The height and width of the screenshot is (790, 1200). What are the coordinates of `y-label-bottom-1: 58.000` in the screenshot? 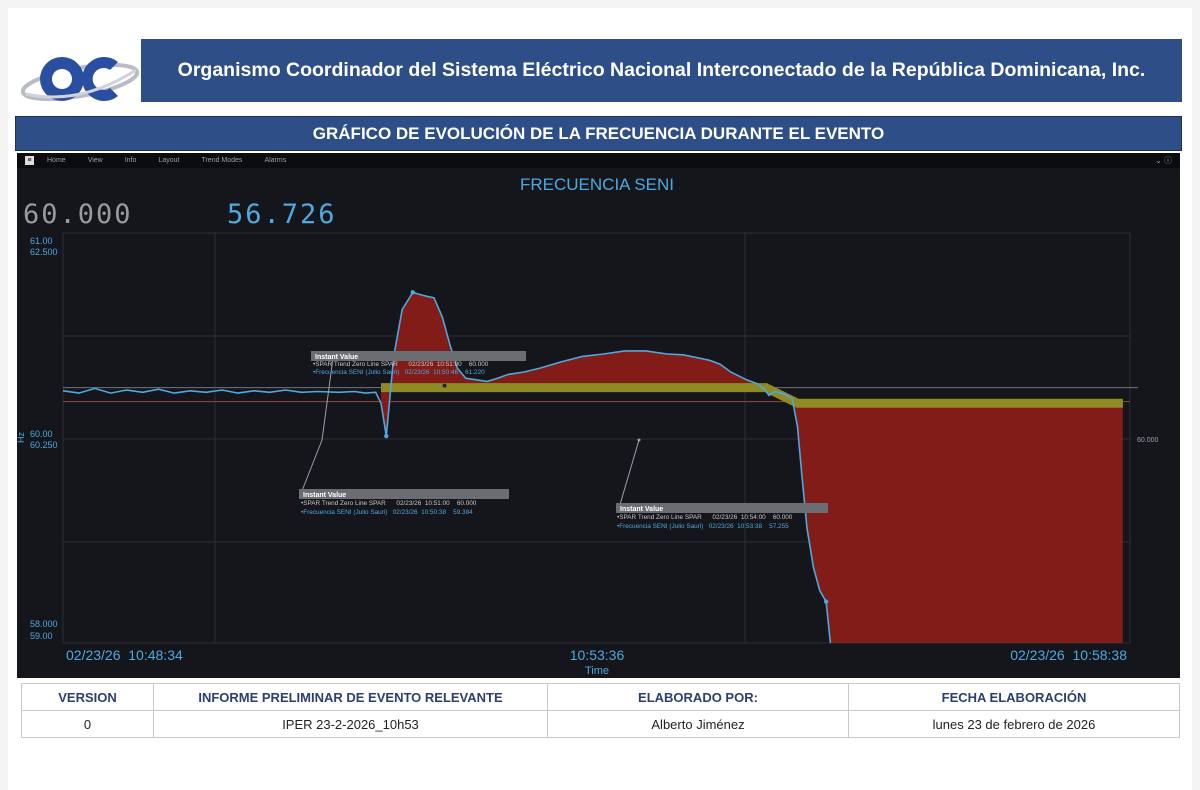 It's located at (44, 624).